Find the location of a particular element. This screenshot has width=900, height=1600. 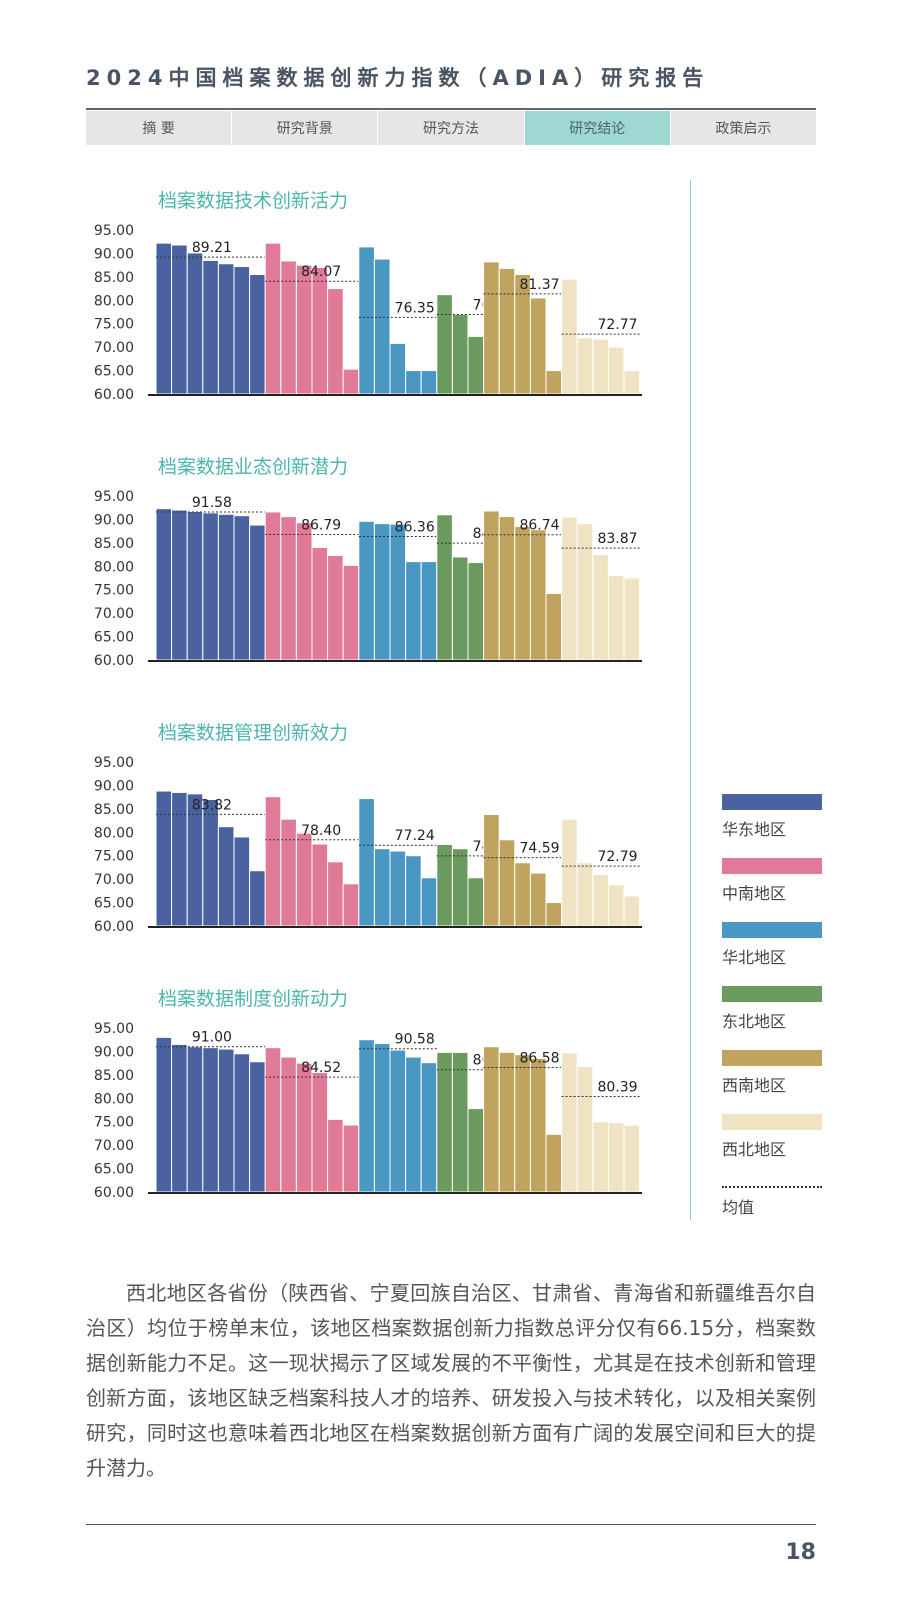

tab-policy: 政策启示 is located at coordinates (743, 128).